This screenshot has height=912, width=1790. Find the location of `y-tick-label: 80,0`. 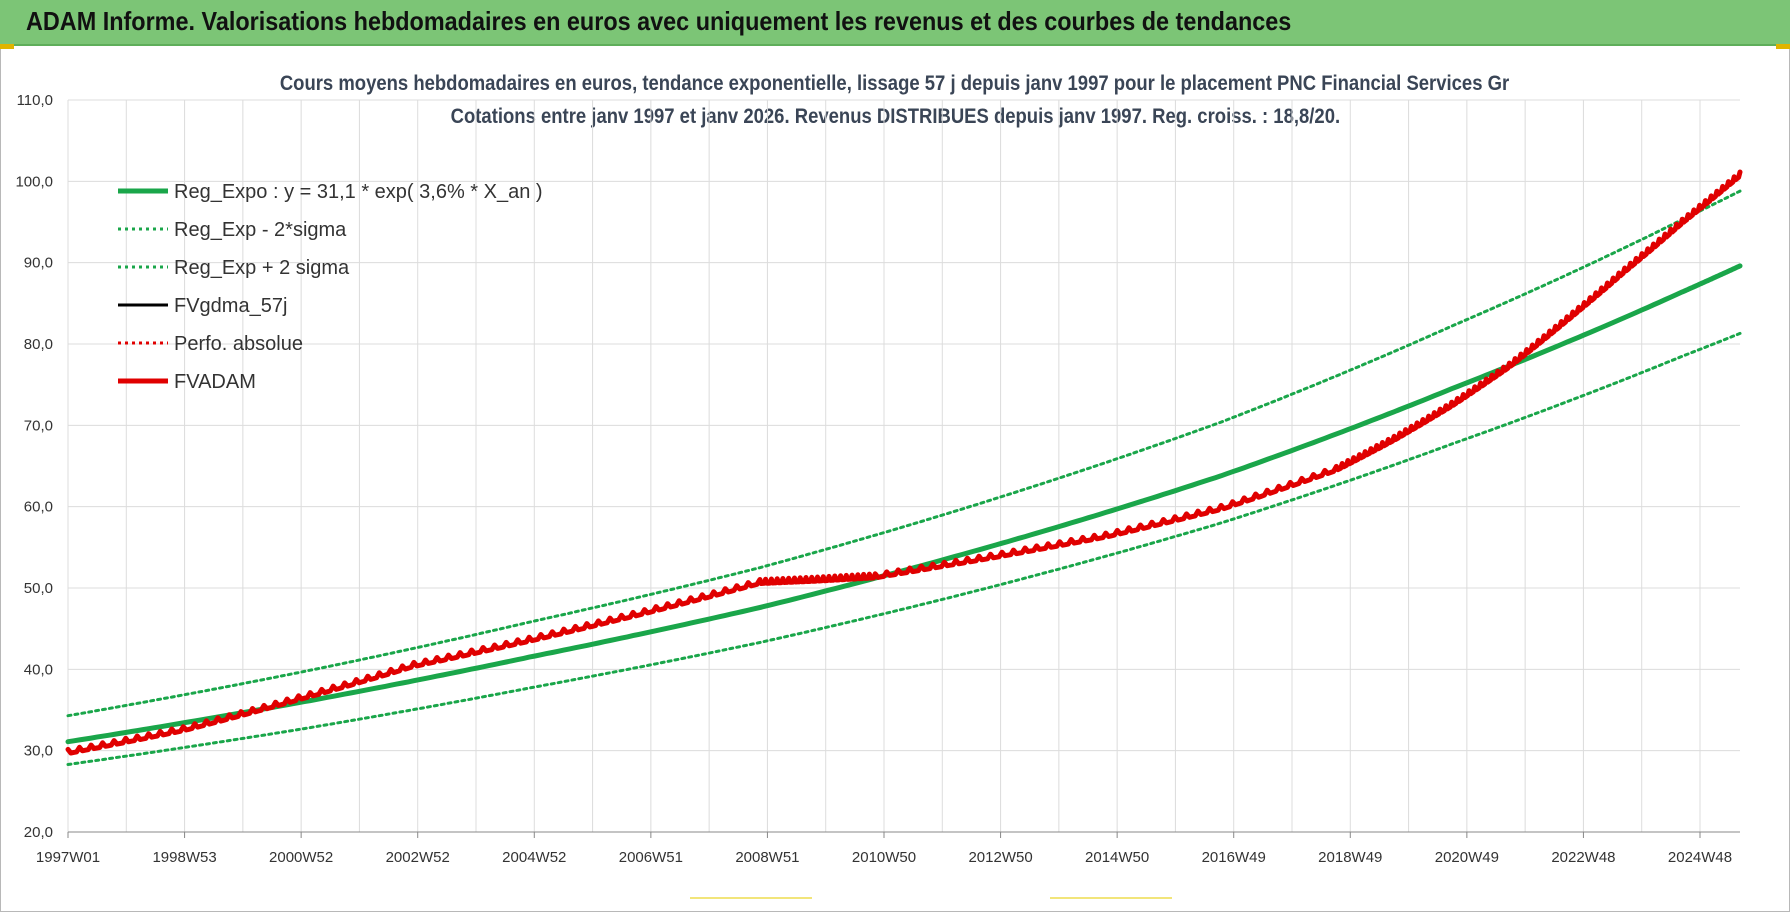

y-tick-label: 80,0 is located at coordinates (38, 344).